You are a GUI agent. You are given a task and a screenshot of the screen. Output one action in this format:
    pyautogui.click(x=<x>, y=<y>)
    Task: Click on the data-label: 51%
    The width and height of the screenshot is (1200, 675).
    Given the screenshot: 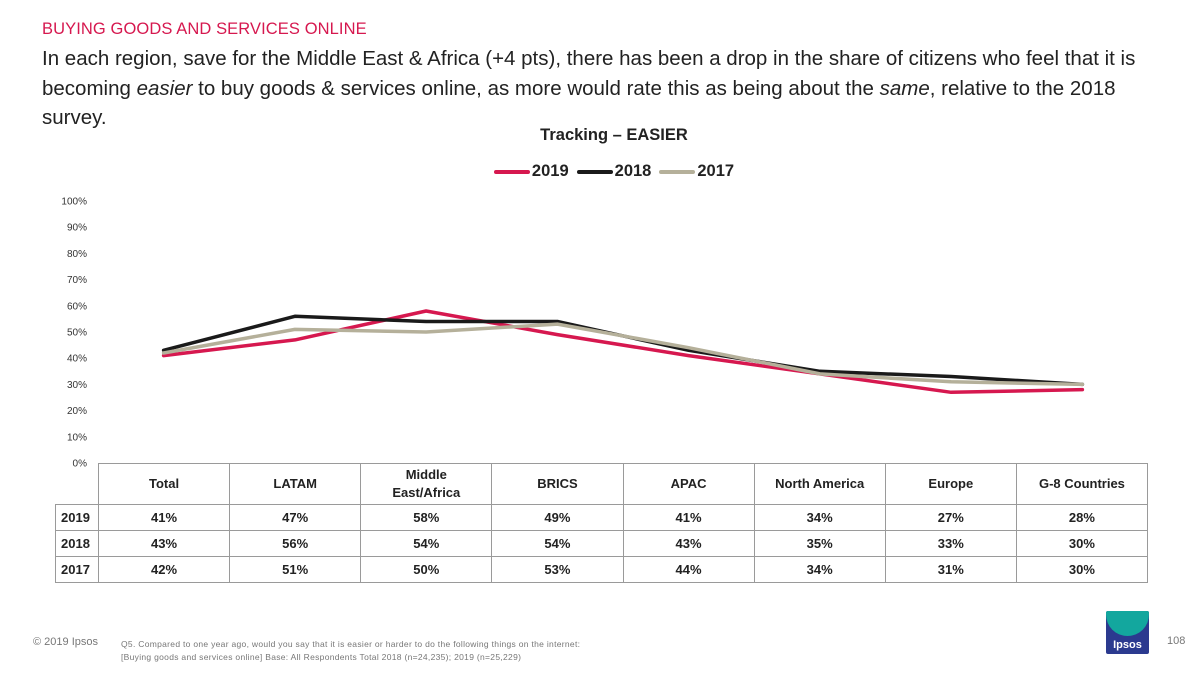 What is the action you would take?
    pyautogui.click(x=295, y=569)
    